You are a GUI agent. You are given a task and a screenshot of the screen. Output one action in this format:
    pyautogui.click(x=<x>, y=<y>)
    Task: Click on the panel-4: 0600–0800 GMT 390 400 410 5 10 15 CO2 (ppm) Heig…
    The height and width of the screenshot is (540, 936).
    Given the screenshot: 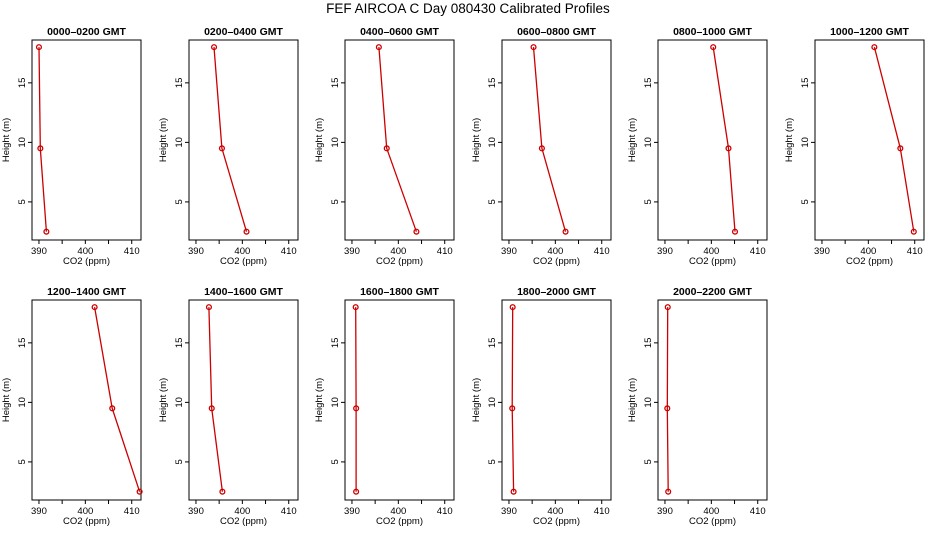 What is the action you would take?
    pyautogui.click(x=541, y=146)
    